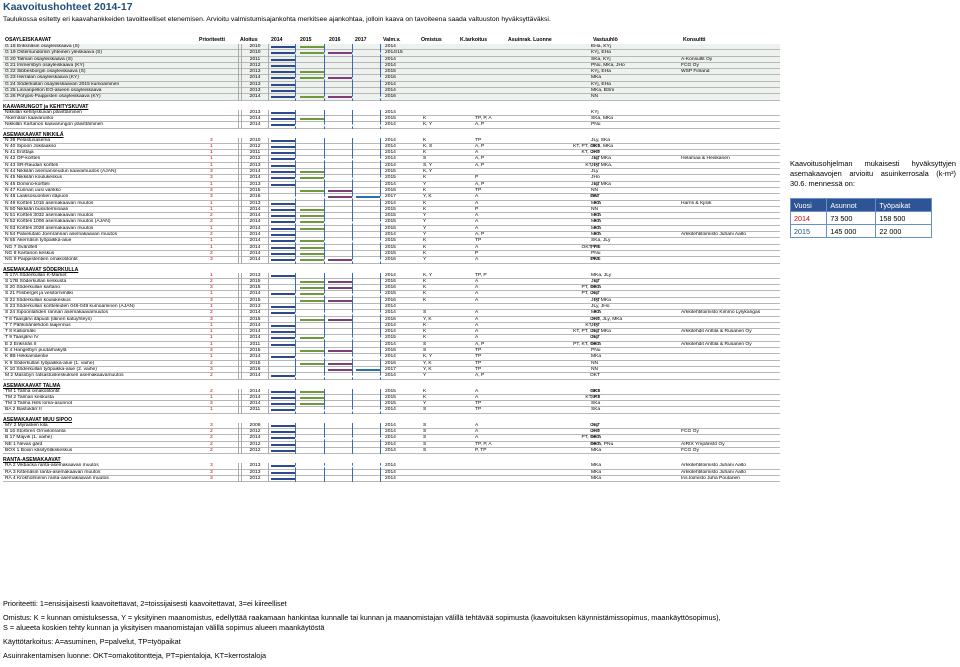 The height and width of the screenshot is (667, 960). What do you see at coordinates (483, 444) in the screenshot?
I see `purpose: TP, P, A` at bounding box center [483, 444].